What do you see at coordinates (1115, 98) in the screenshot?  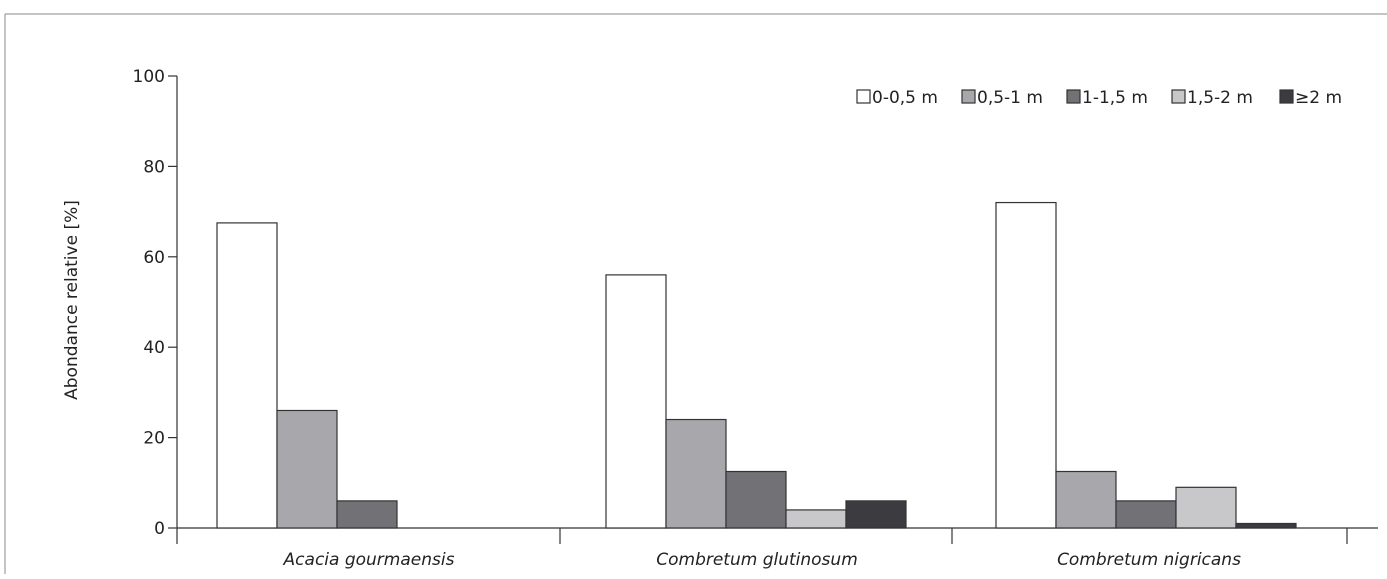 I see `legend-label-3: 1-1,5 m` at bounding box center [1115, 98].